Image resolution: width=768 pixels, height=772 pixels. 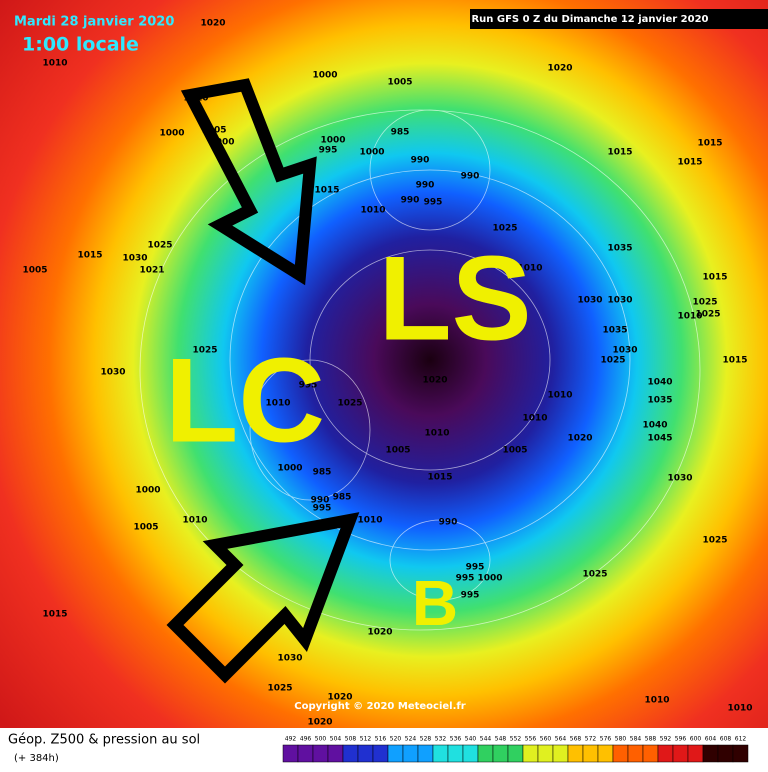 I want to click on scale-label: 560, so click(x=546, y=739).